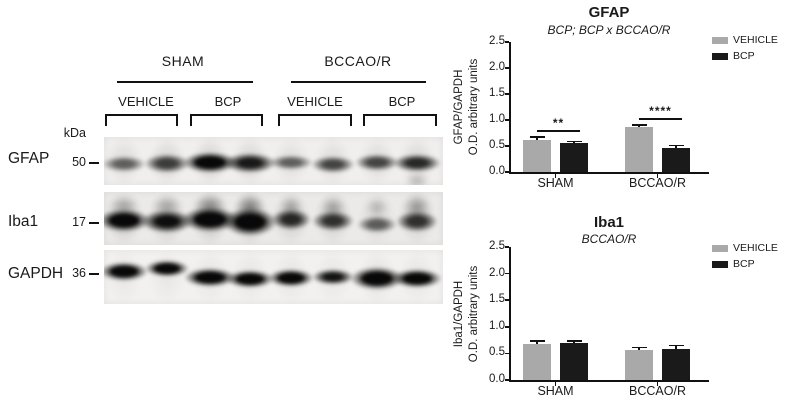 The width and height of the screenshot is (789, 404). Describe the element at coordinates (609, 381) in the screenshot. I see `x-axis-line` at that location.